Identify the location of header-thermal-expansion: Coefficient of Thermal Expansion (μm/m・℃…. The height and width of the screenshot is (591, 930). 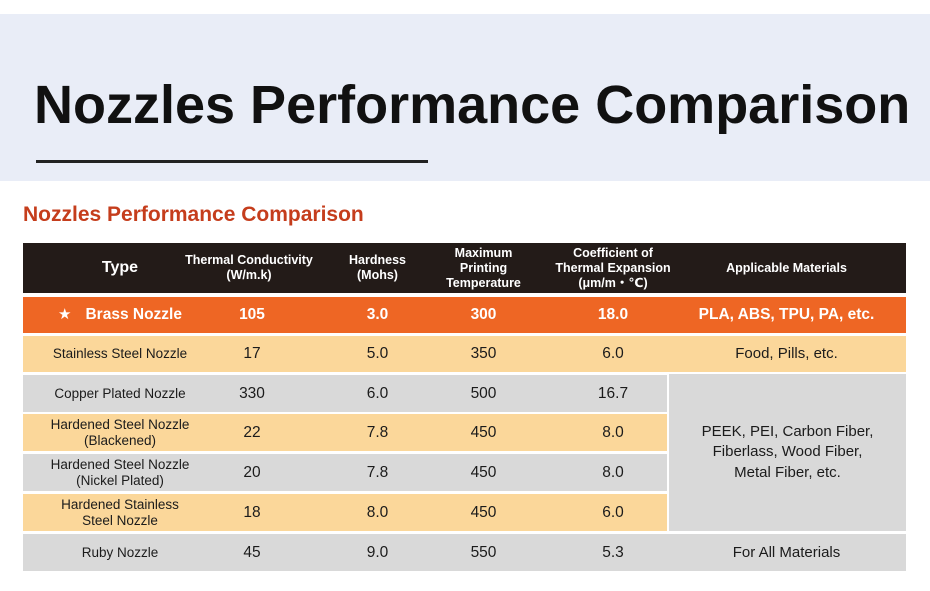
(613, 267).